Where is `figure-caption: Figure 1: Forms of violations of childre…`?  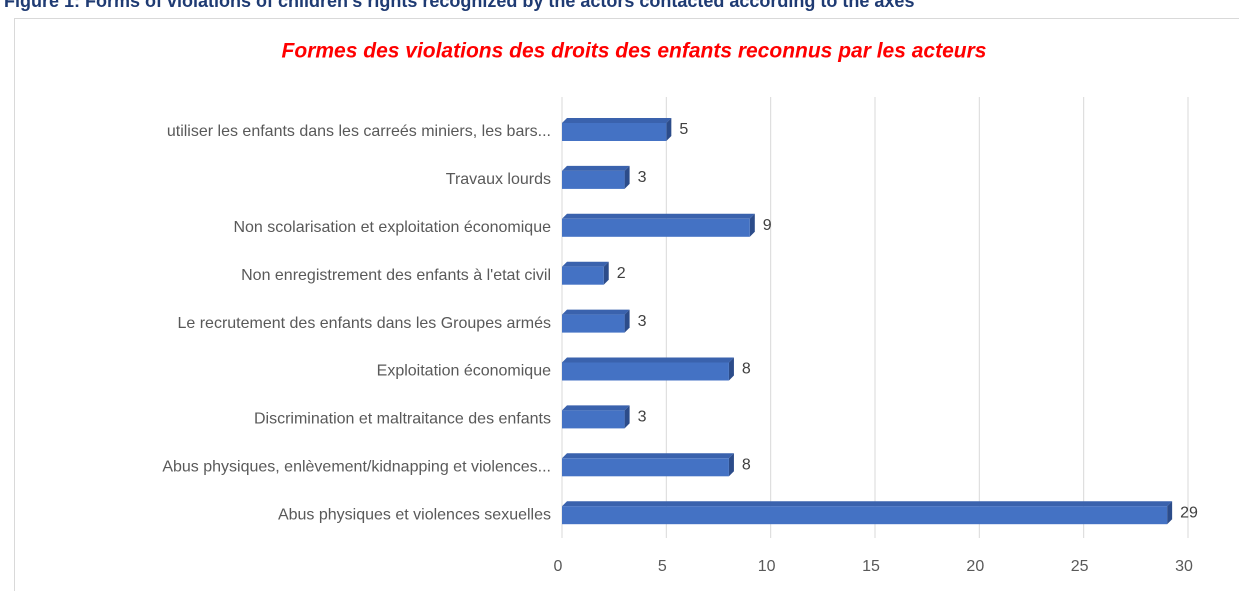
figure-caption: Figure 1: Forms of violations of childre… is located at coordinates (459, 5).